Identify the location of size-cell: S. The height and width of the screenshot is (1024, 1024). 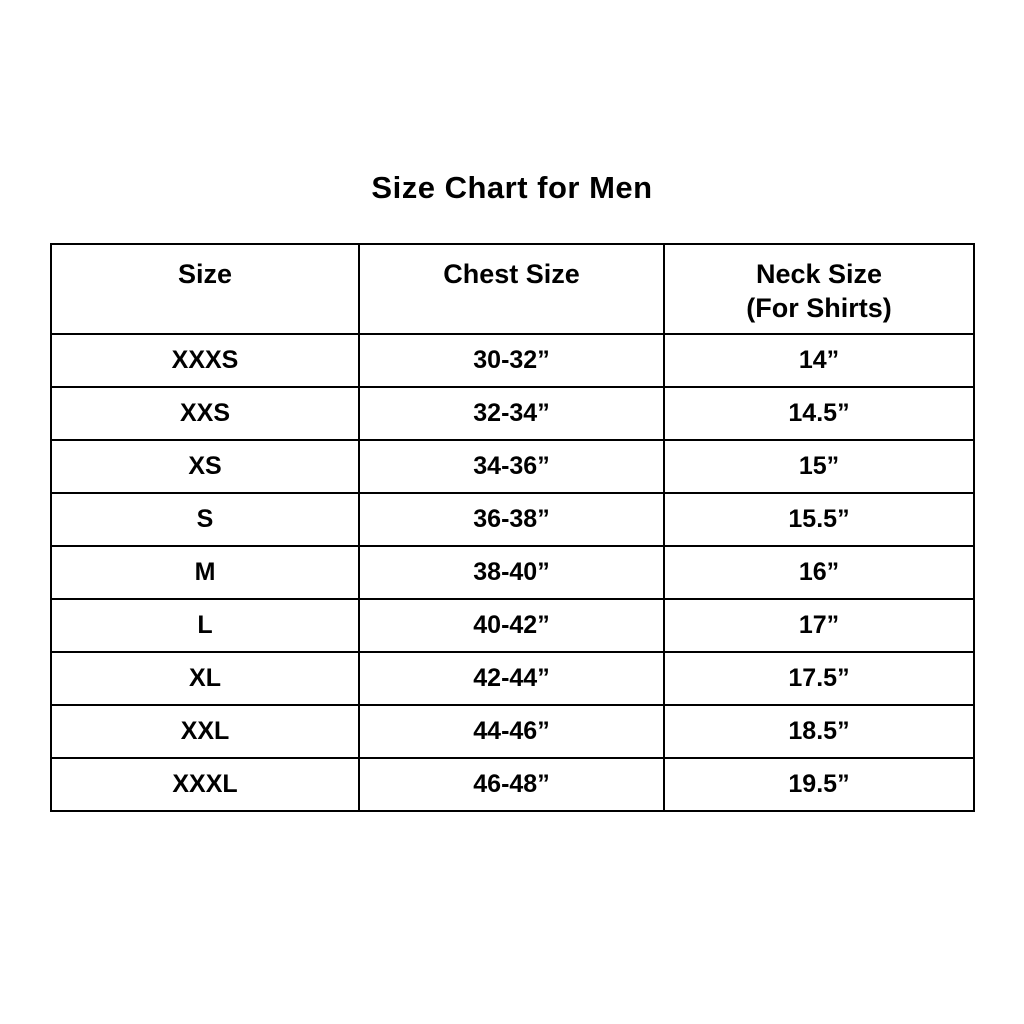
(205, 519).